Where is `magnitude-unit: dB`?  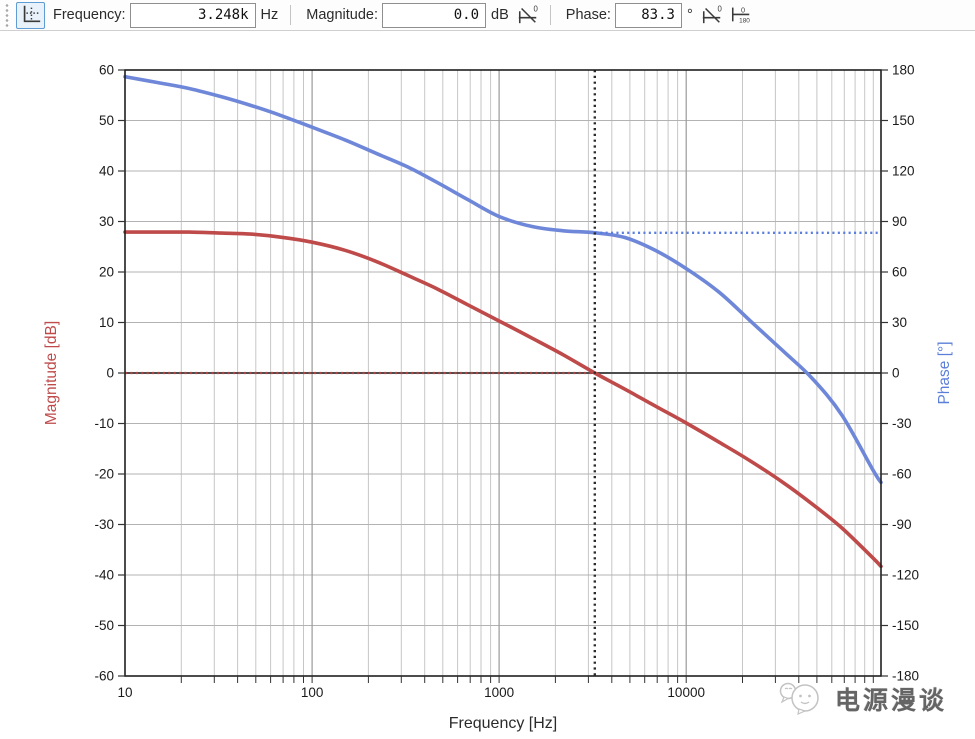 magnitude-unit: dB is located at coordinates (500, 15).